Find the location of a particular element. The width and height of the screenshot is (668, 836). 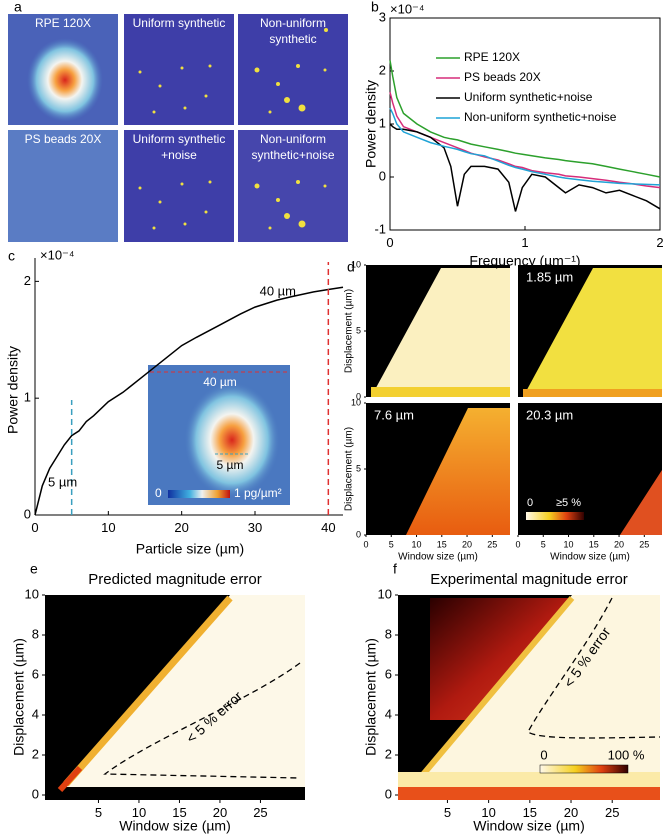

heatmap-title: 7.6 µm is located at coordinates (394, 414).